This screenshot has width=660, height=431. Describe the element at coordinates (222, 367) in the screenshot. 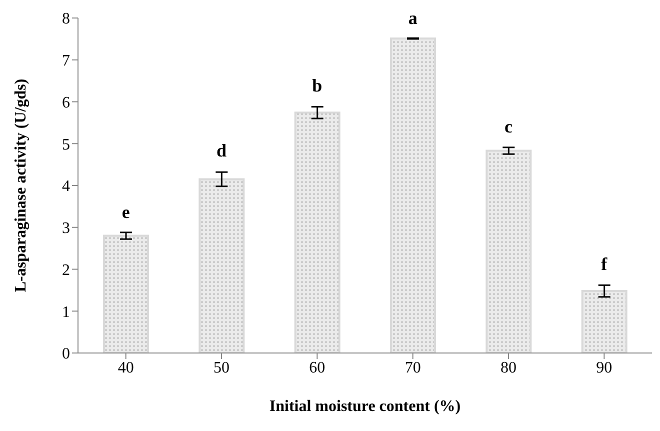

I see `x-tick-label: 50` at that location.